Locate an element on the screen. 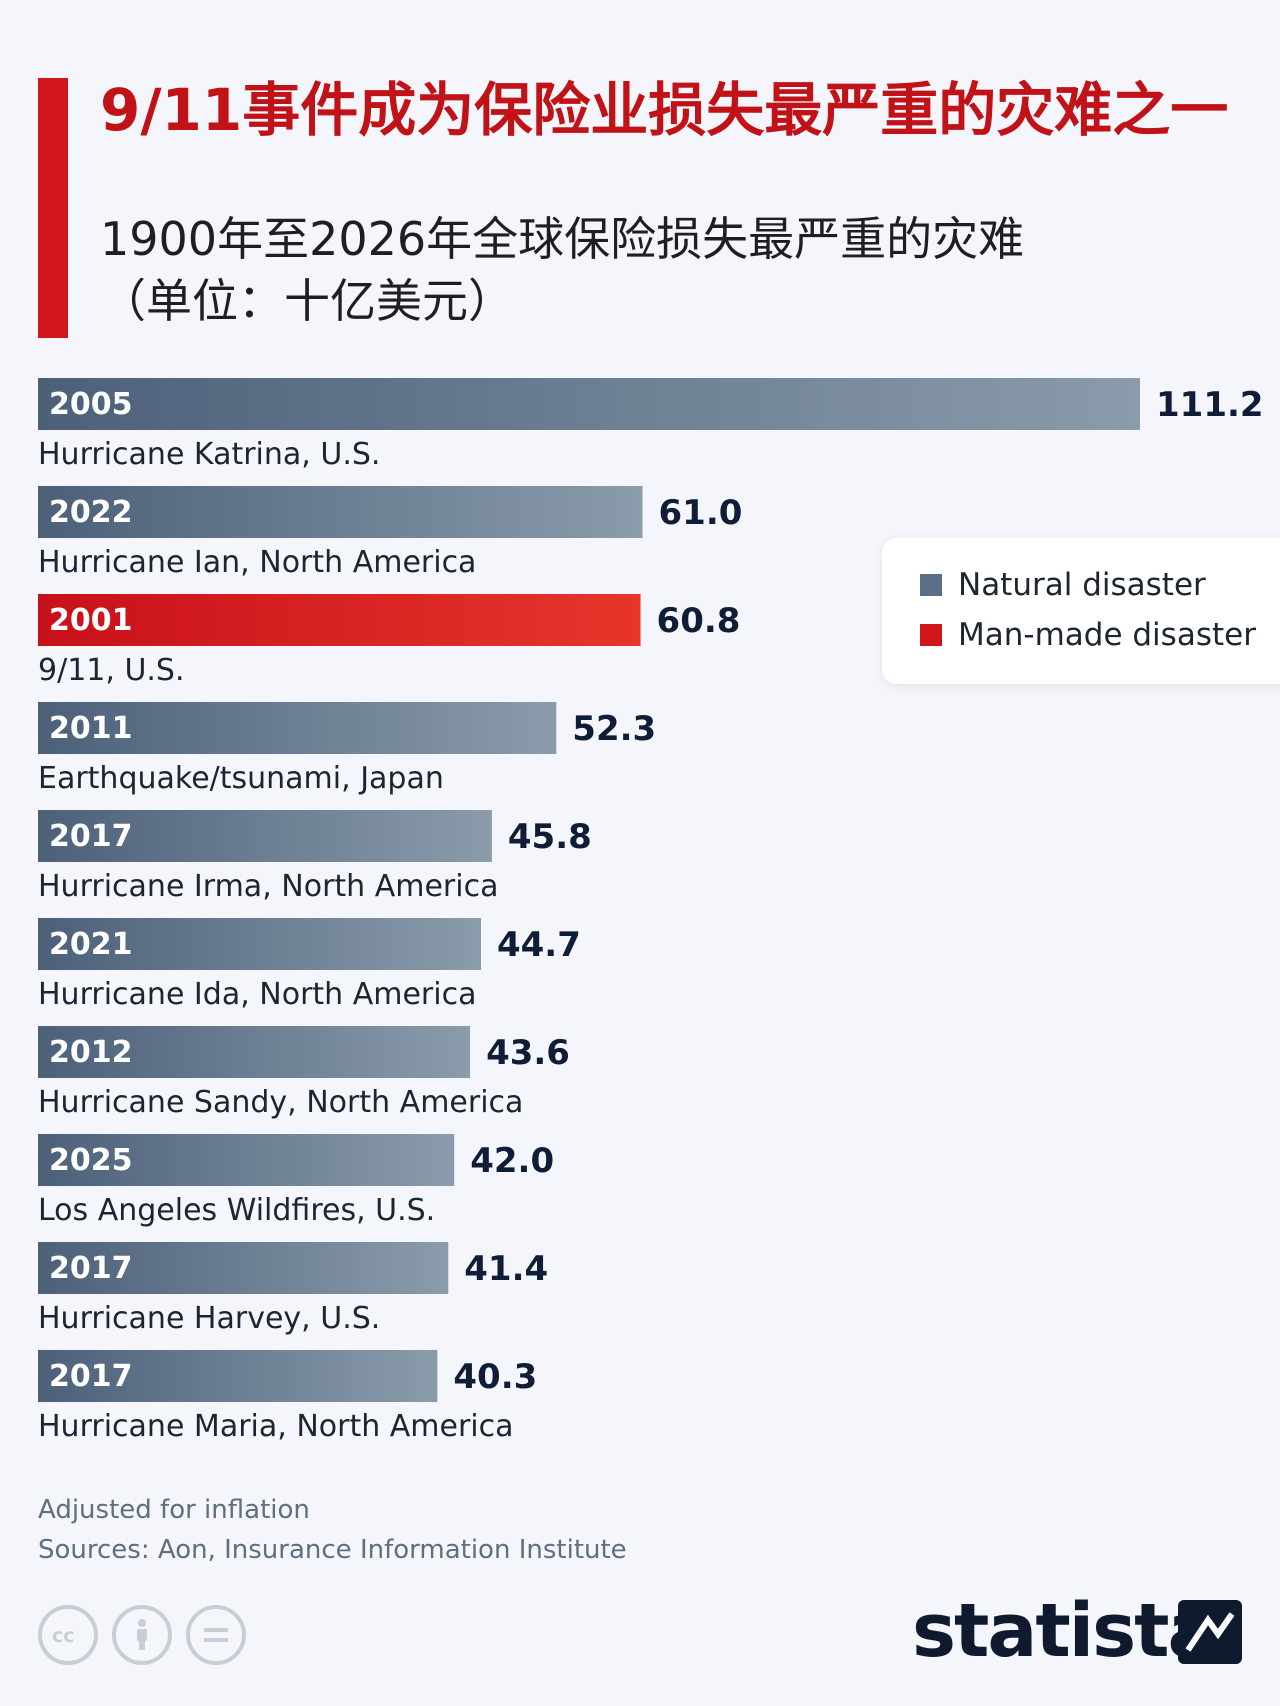 The image size is (1280, 1706). legend-swatch-natural is located at coordinates (931, 585).